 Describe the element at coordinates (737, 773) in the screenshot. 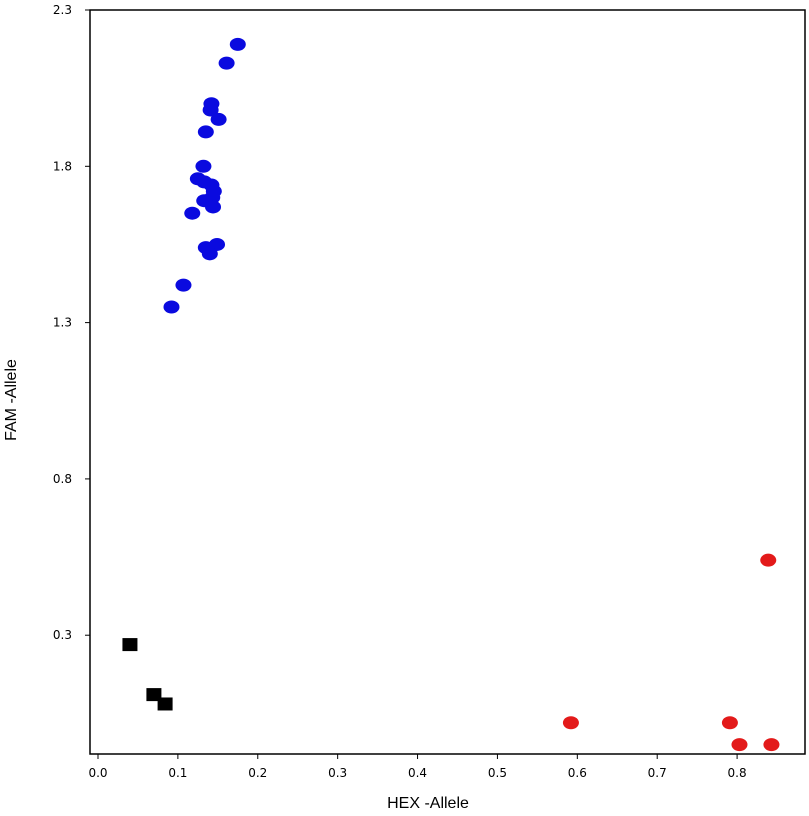

I see `x-tick-label: 0.8` at that location.